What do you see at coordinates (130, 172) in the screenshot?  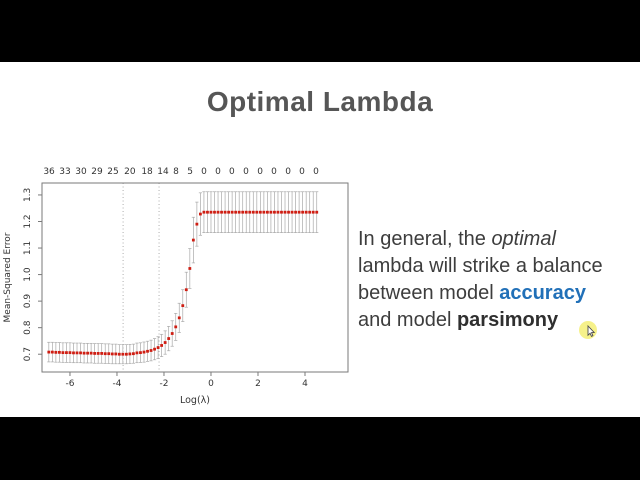 I see `top-axis-label: 20` at bounding box center [130, 172].